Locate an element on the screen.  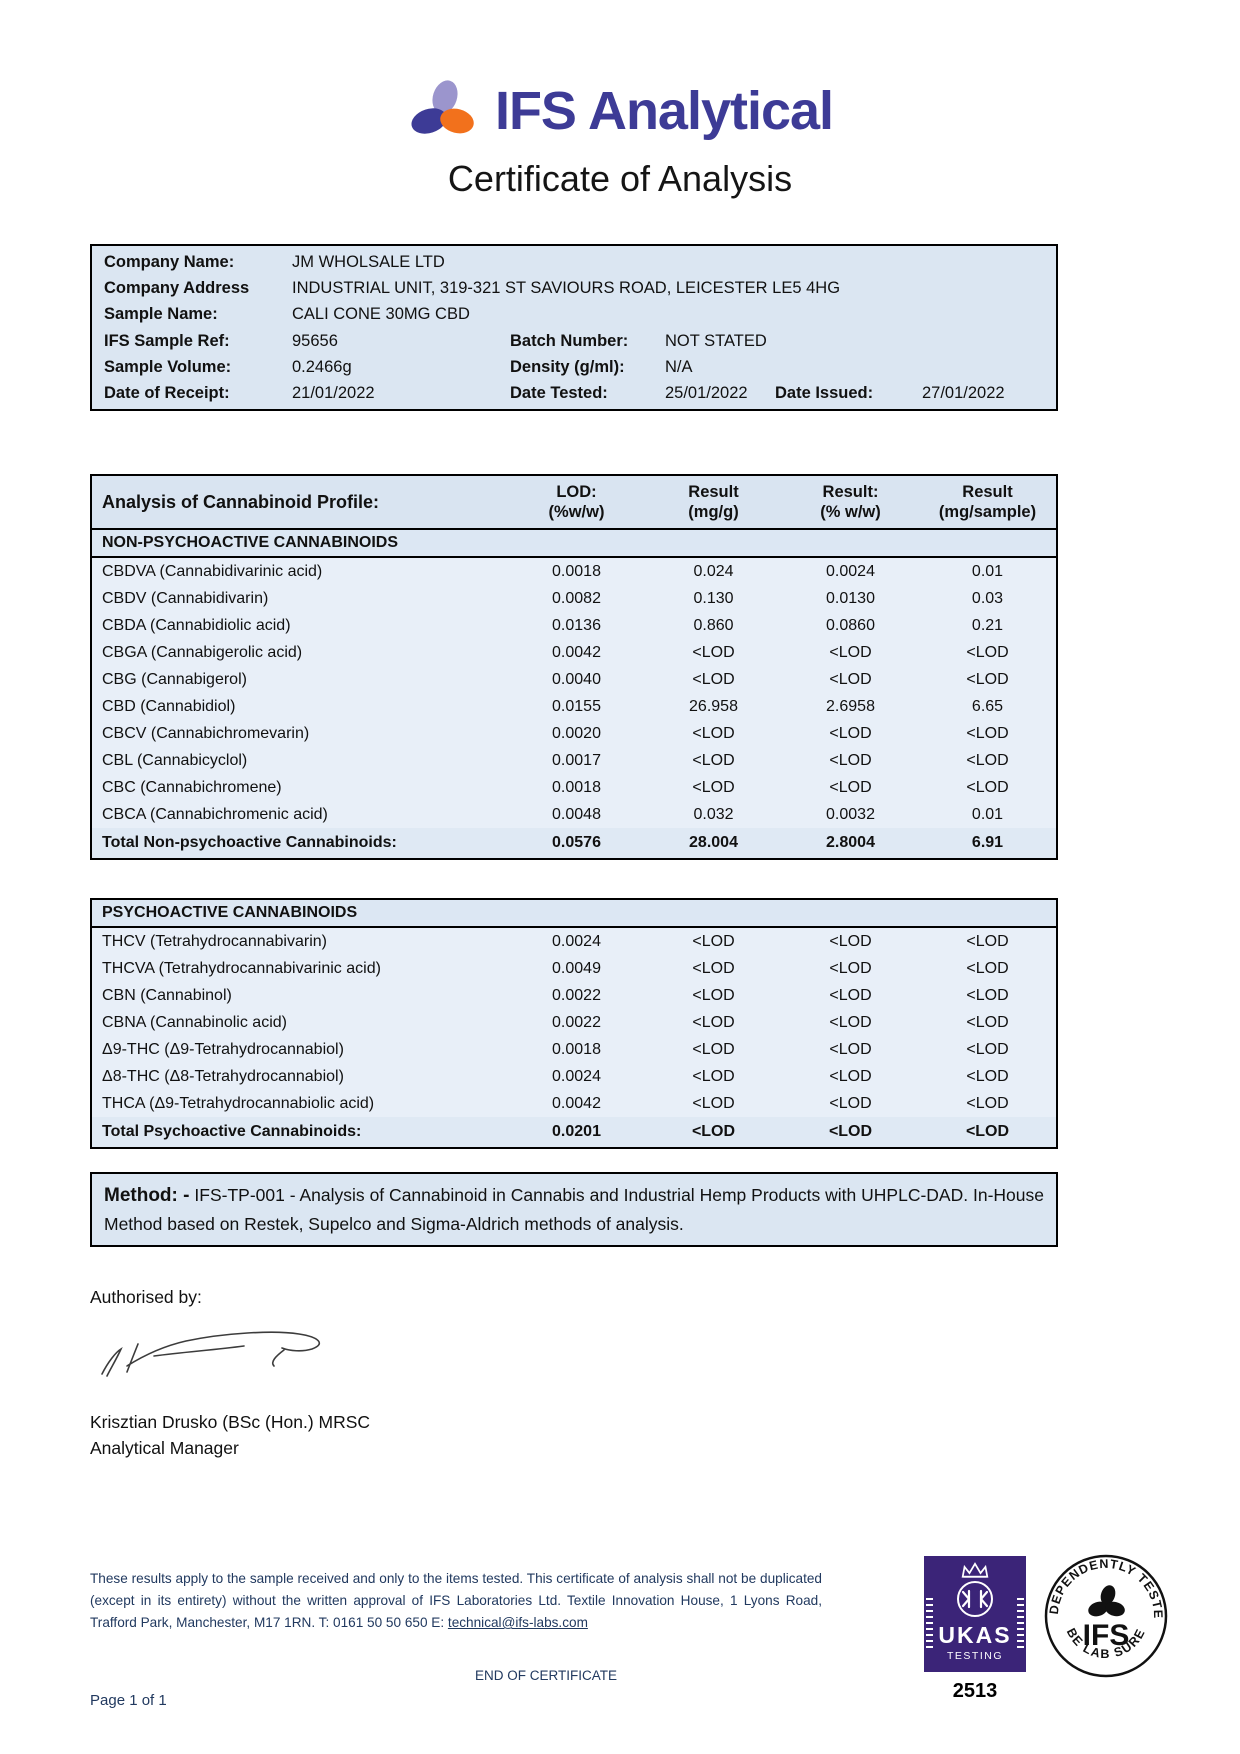
company-name-value: JM WHOLSALE LTD is located at coordinates (368, 262).